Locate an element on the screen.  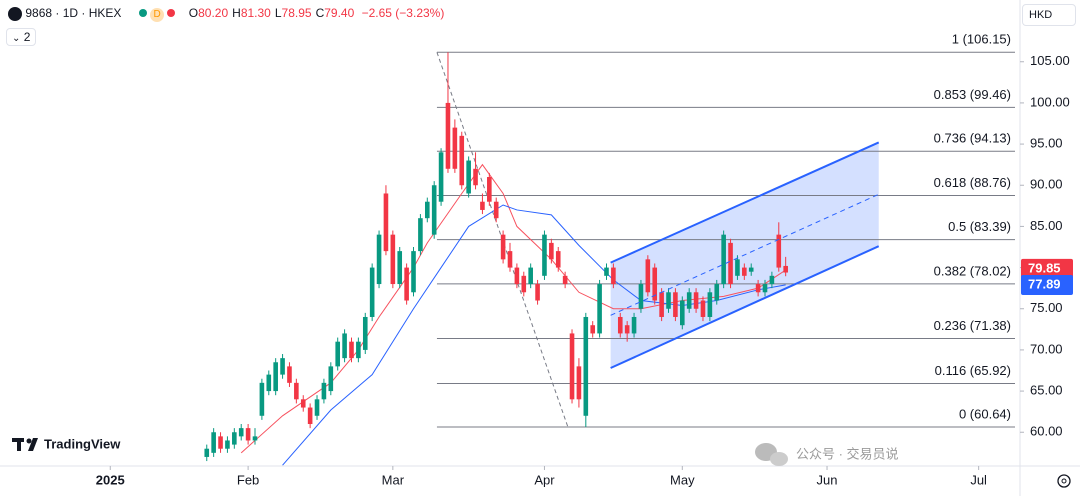
x-tick-label: Apr is located at coordinates (544, 479).